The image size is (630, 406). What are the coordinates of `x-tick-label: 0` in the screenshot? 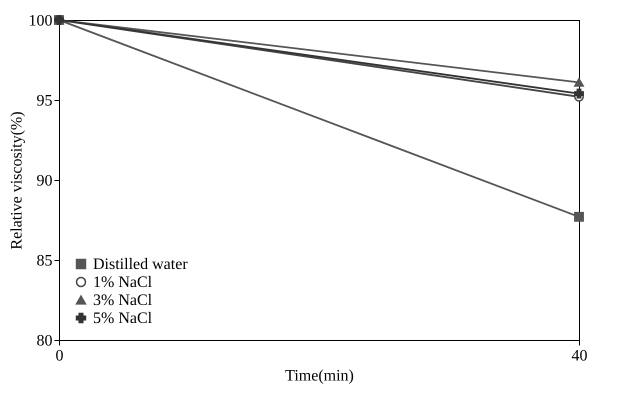 It's located at (60, 356).